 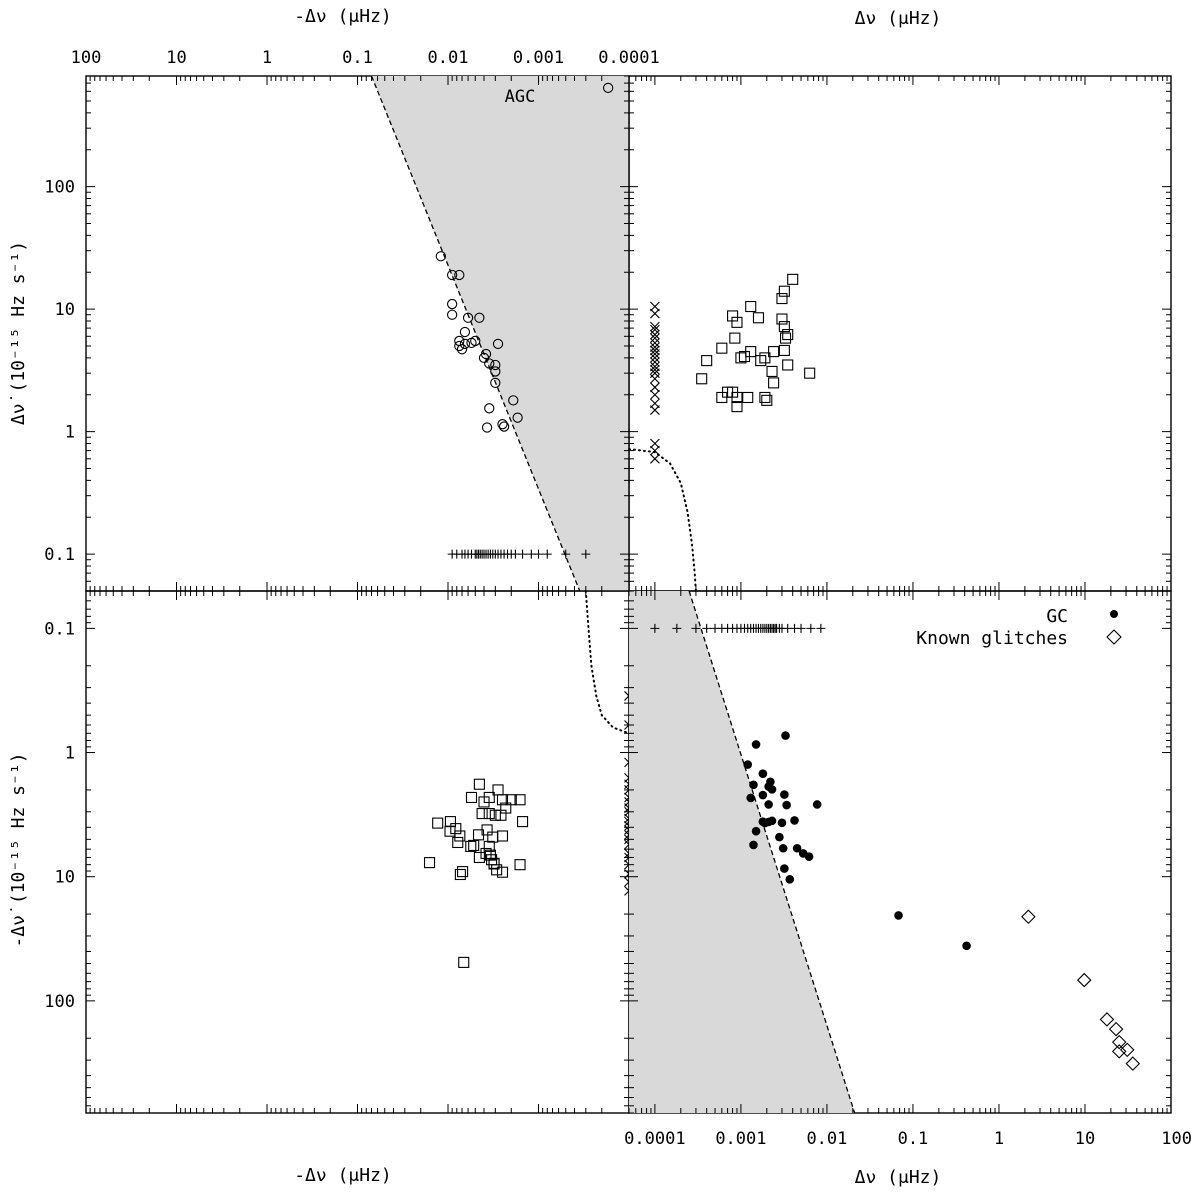 What do you see at coordinates (628, 58) in the screenshot?
I see `x-tick-label: 0.0001` at bounding box center [628, 58].